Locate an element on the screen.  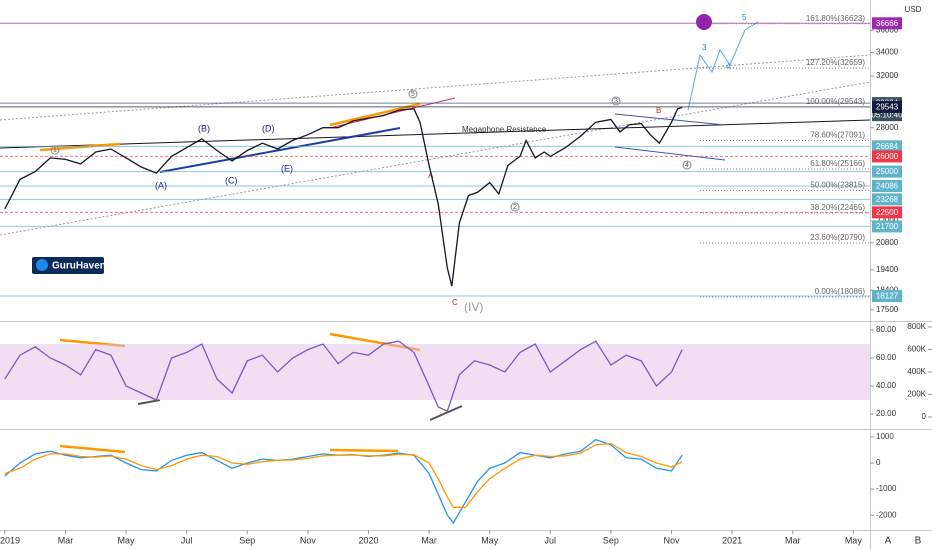
y2-tick-label: 0 is located at coordinates (924, 416).